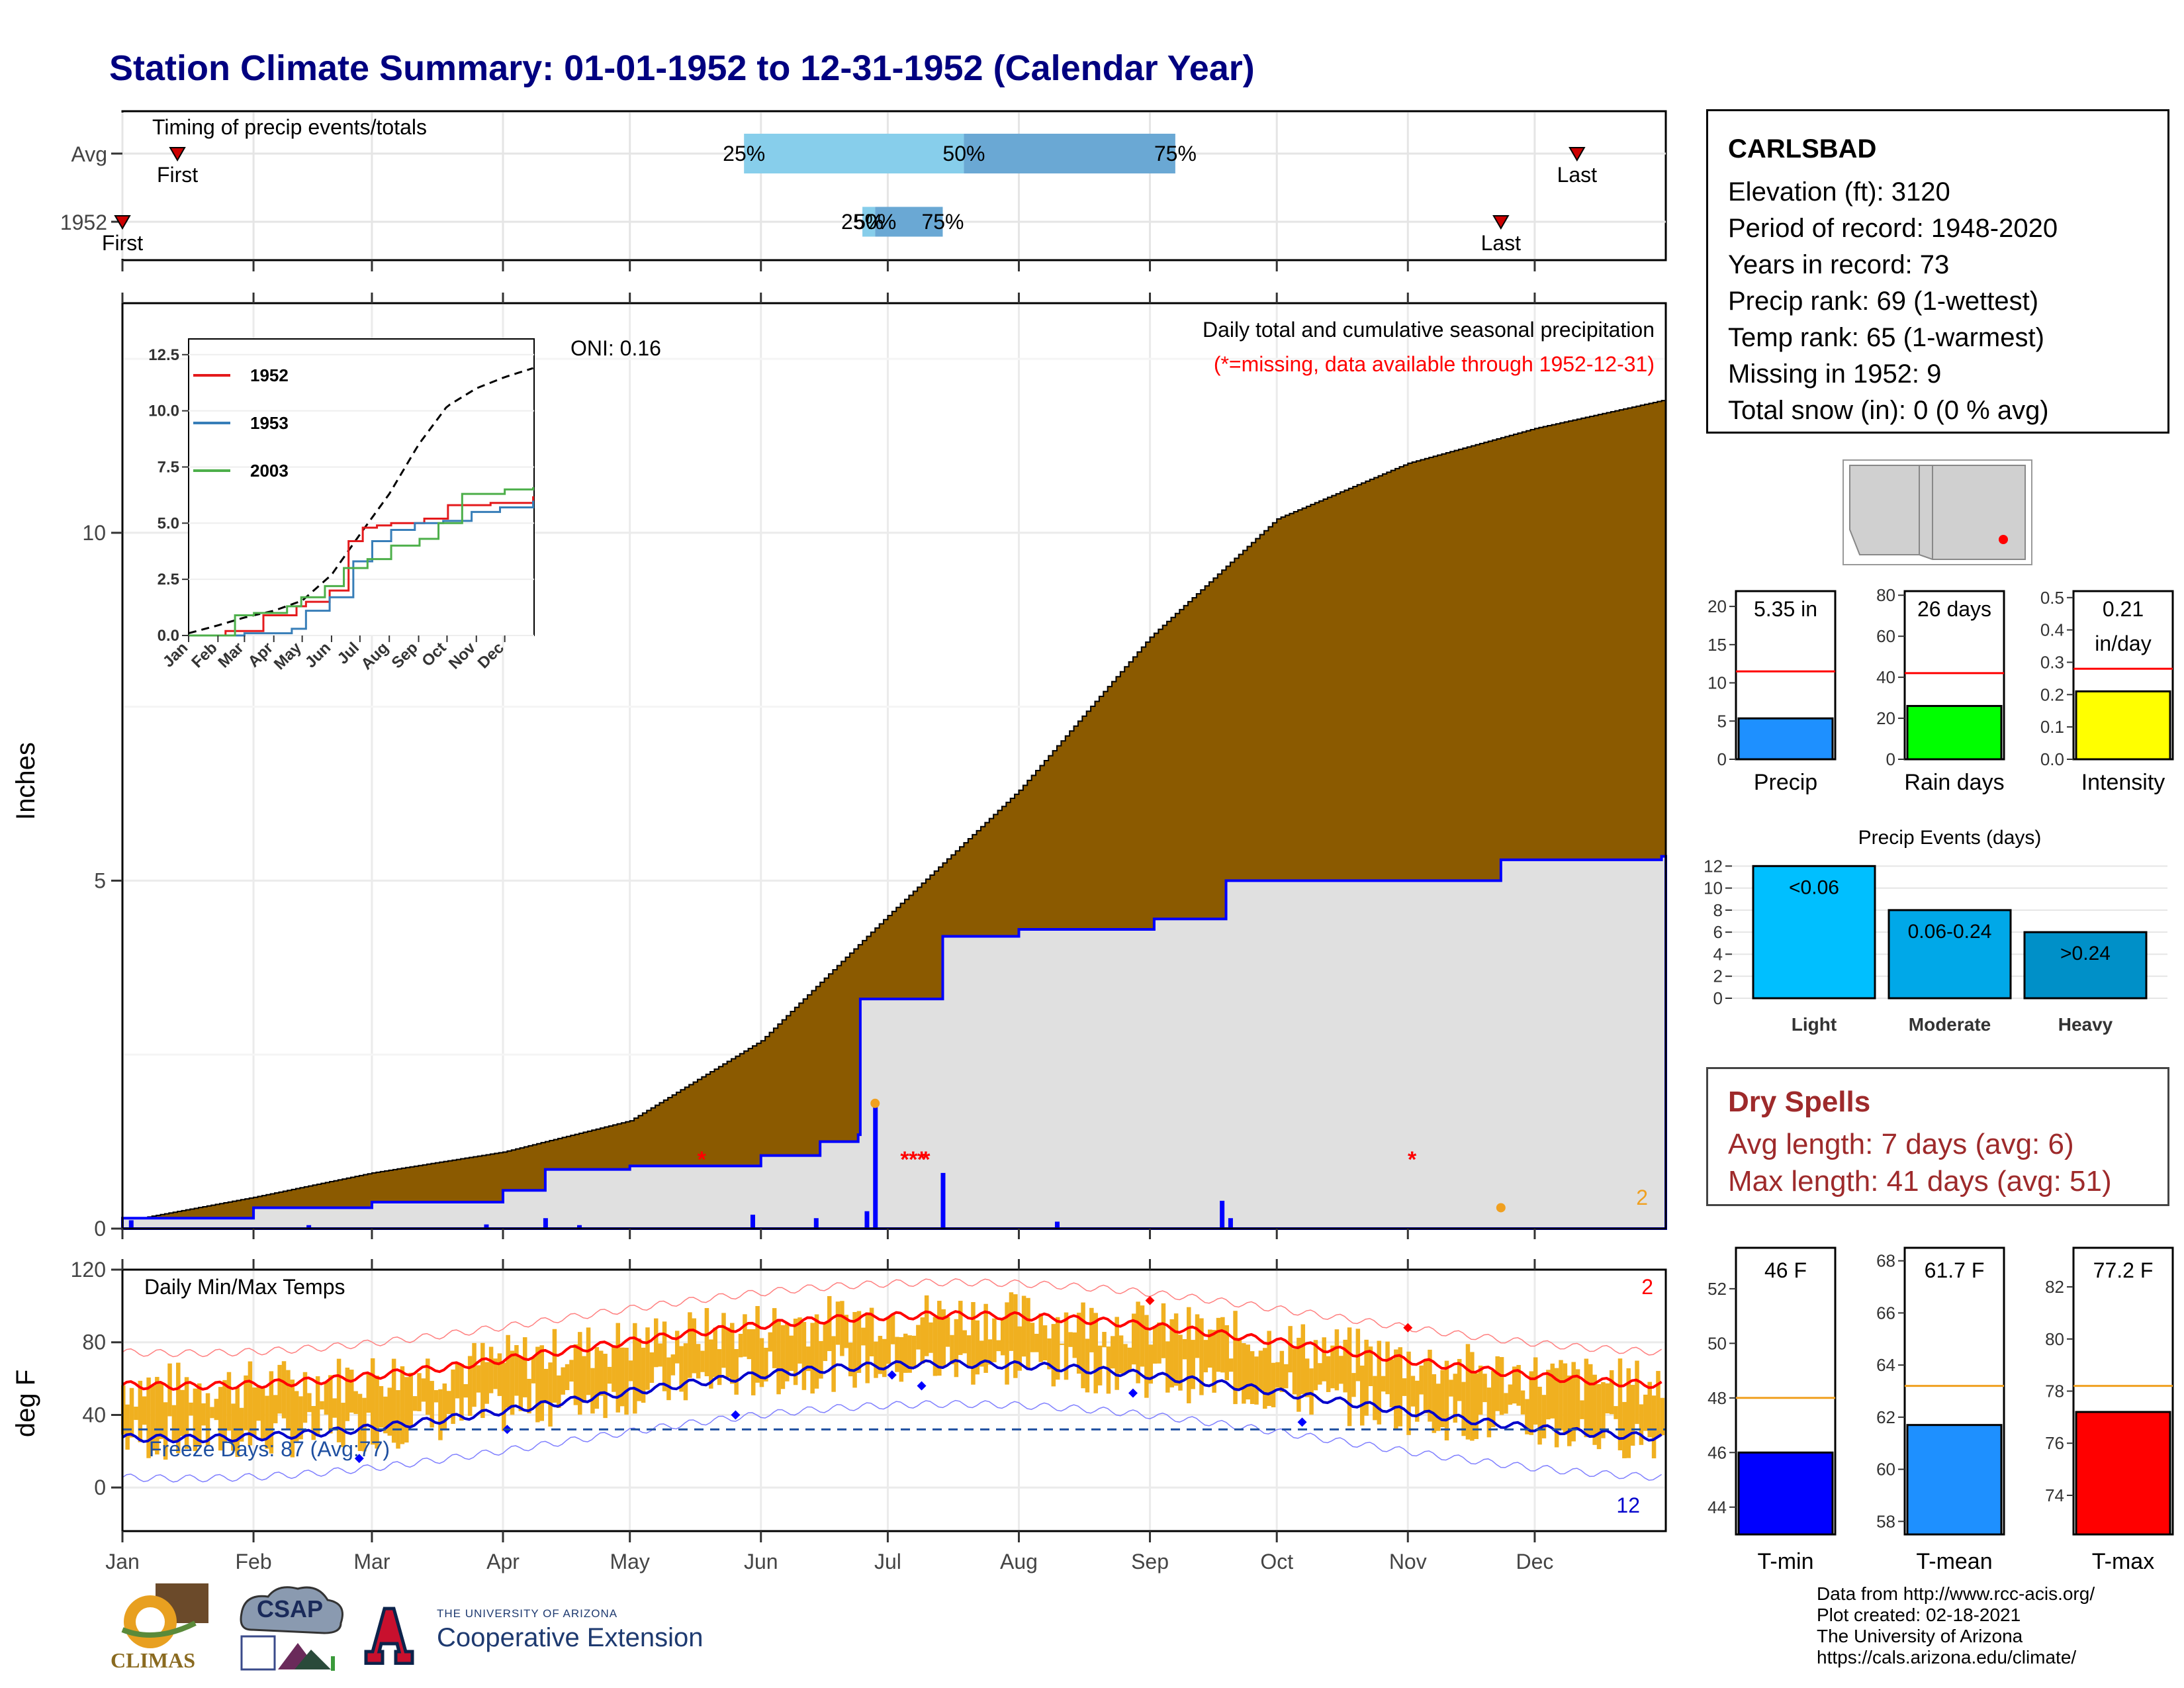  Describe the element at coordinates (1647, 1287) in the screenshot. I see `temp-count-hi: 2` at that location.